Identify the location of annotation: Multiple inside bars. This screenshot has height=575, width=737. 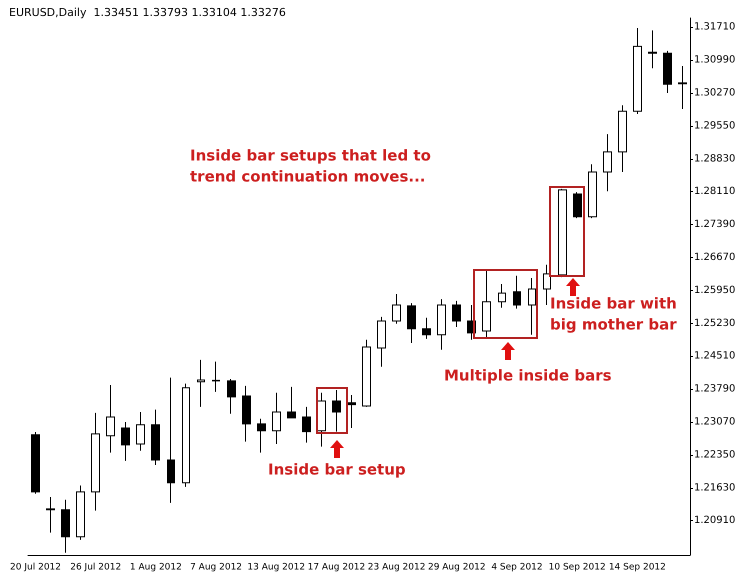
(528, 375).